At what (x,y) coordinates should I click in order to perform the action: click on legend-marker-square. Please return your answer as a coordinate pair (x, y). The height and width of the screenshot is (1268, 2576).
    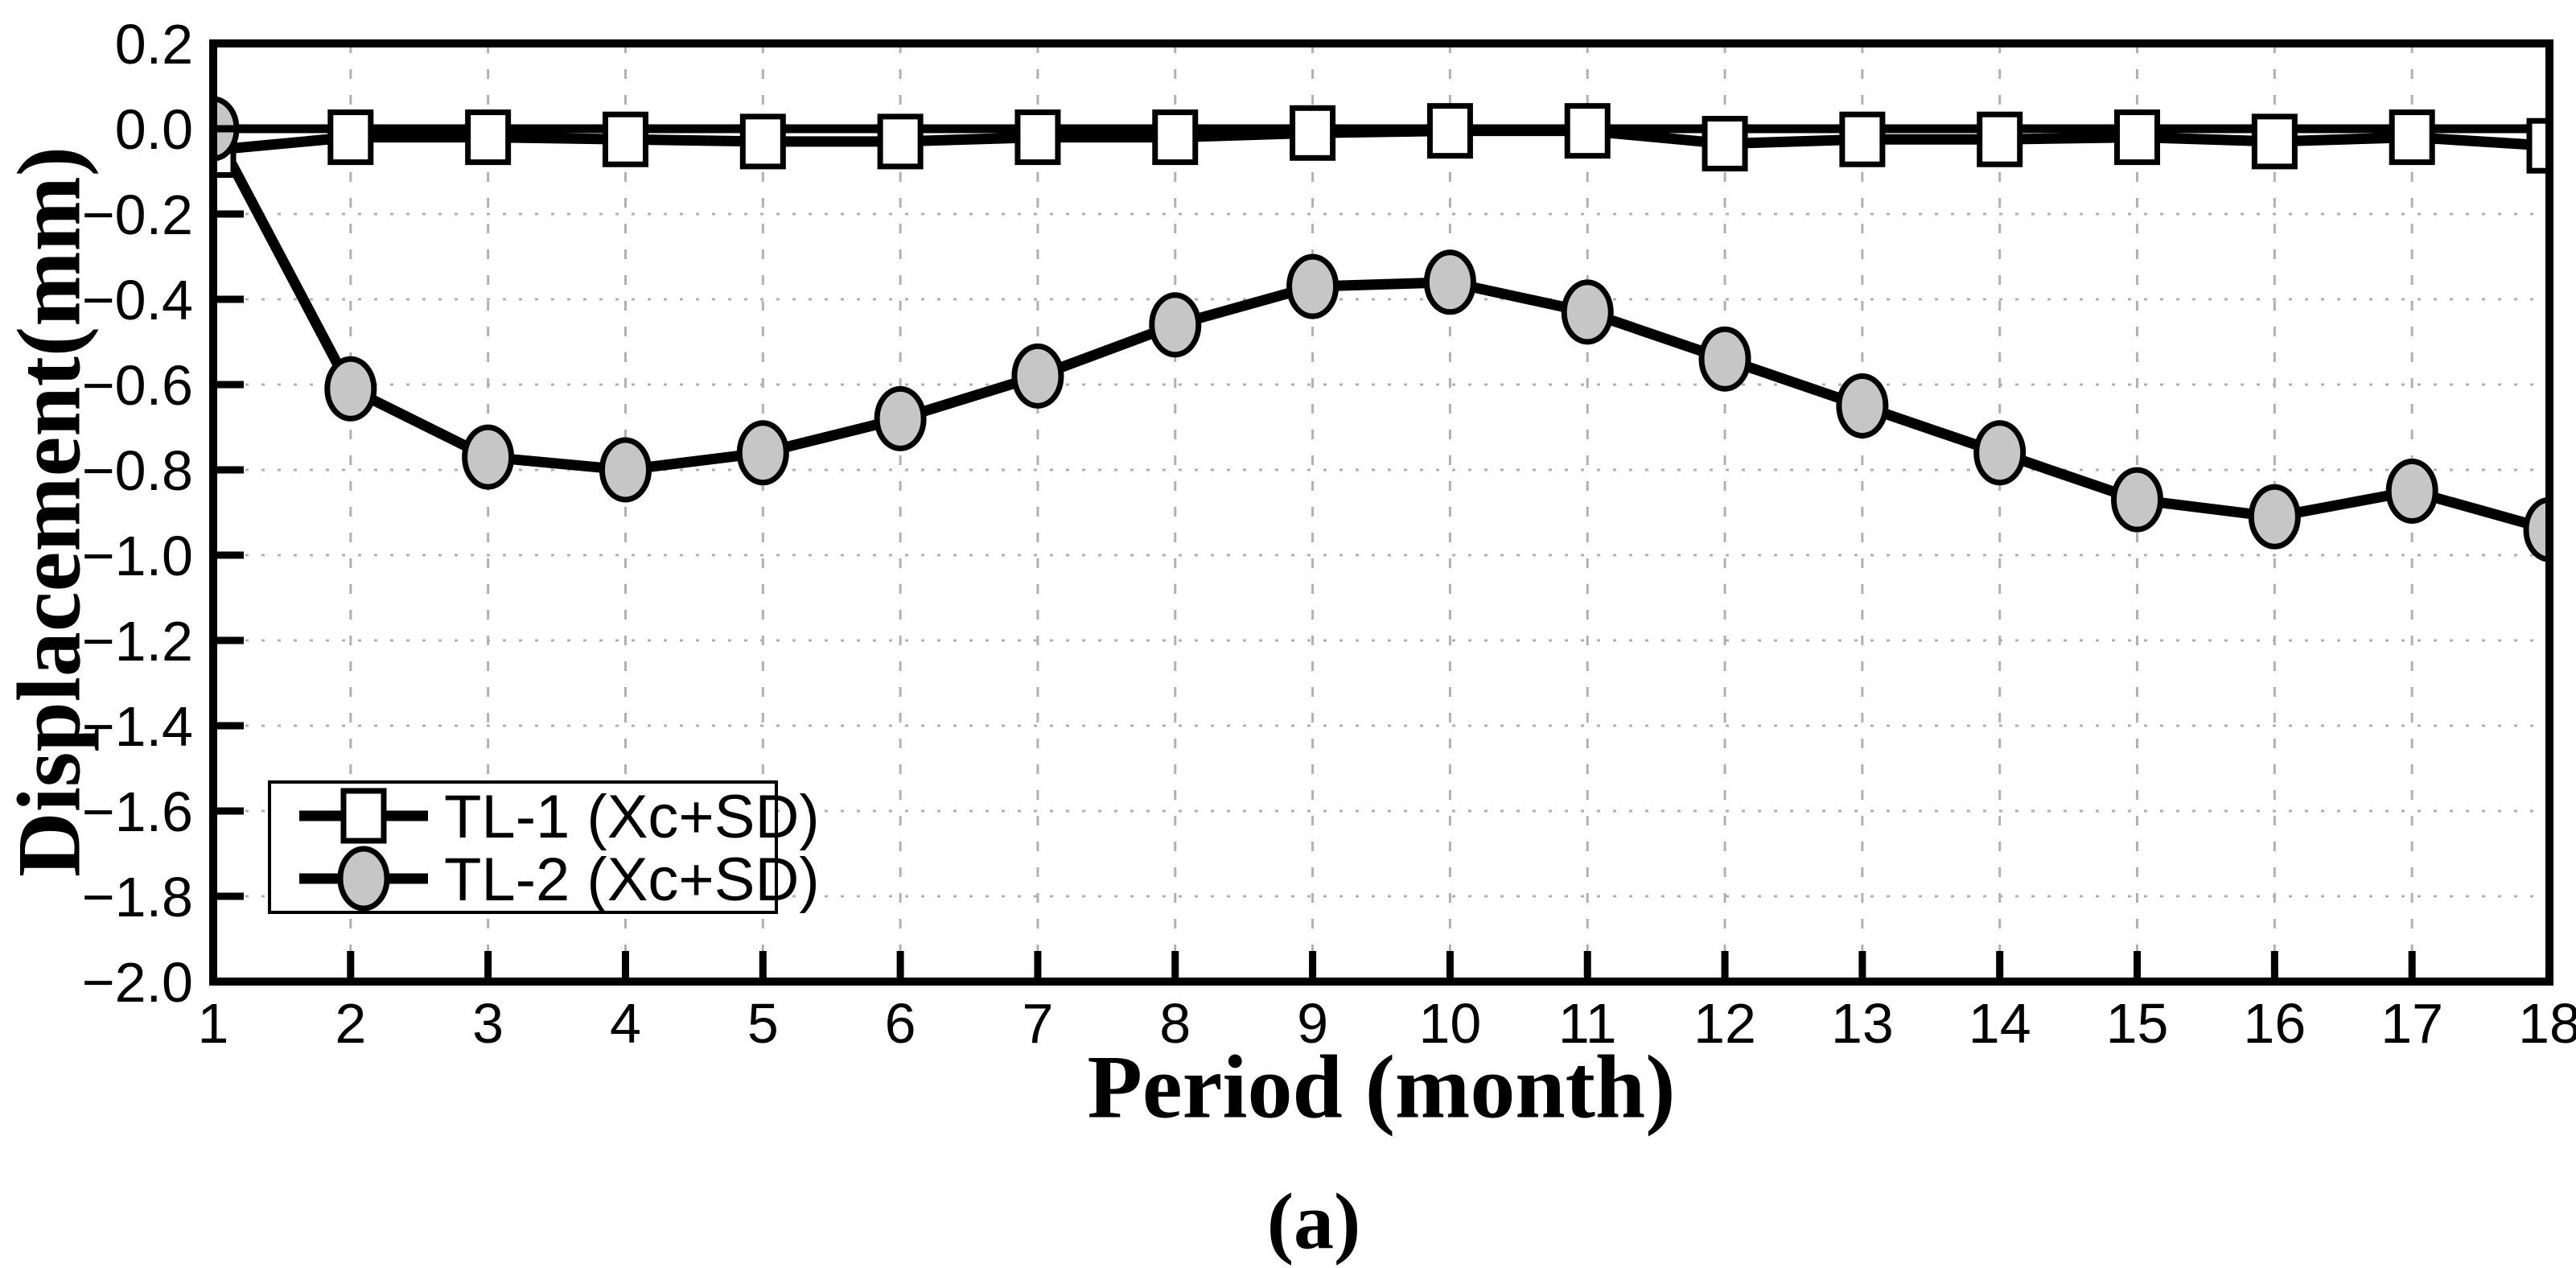
    Looking at the image, I should click on (363, 816).